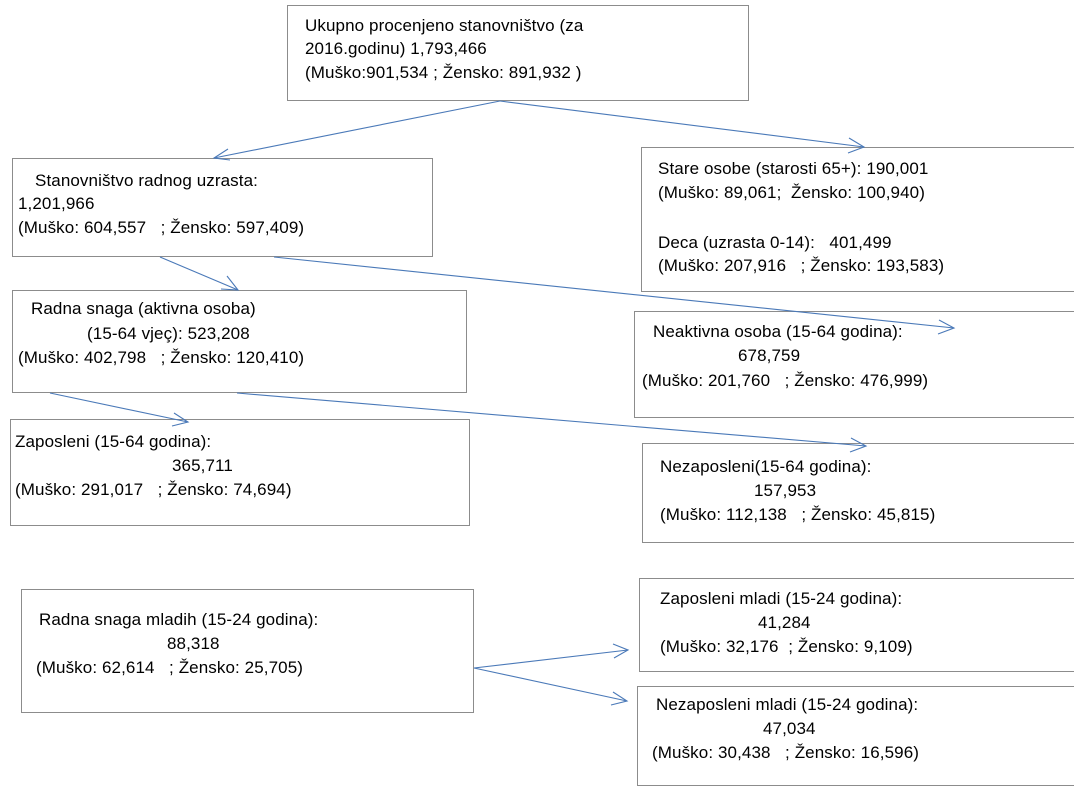 Image resolution: width=1074 pixels, height=786 pixels. Describe the element at coordinates (801, 265) in the screenshot. I see `children-line2: (Muško: 207,916 ; Žensko: 193,583)` at that location.